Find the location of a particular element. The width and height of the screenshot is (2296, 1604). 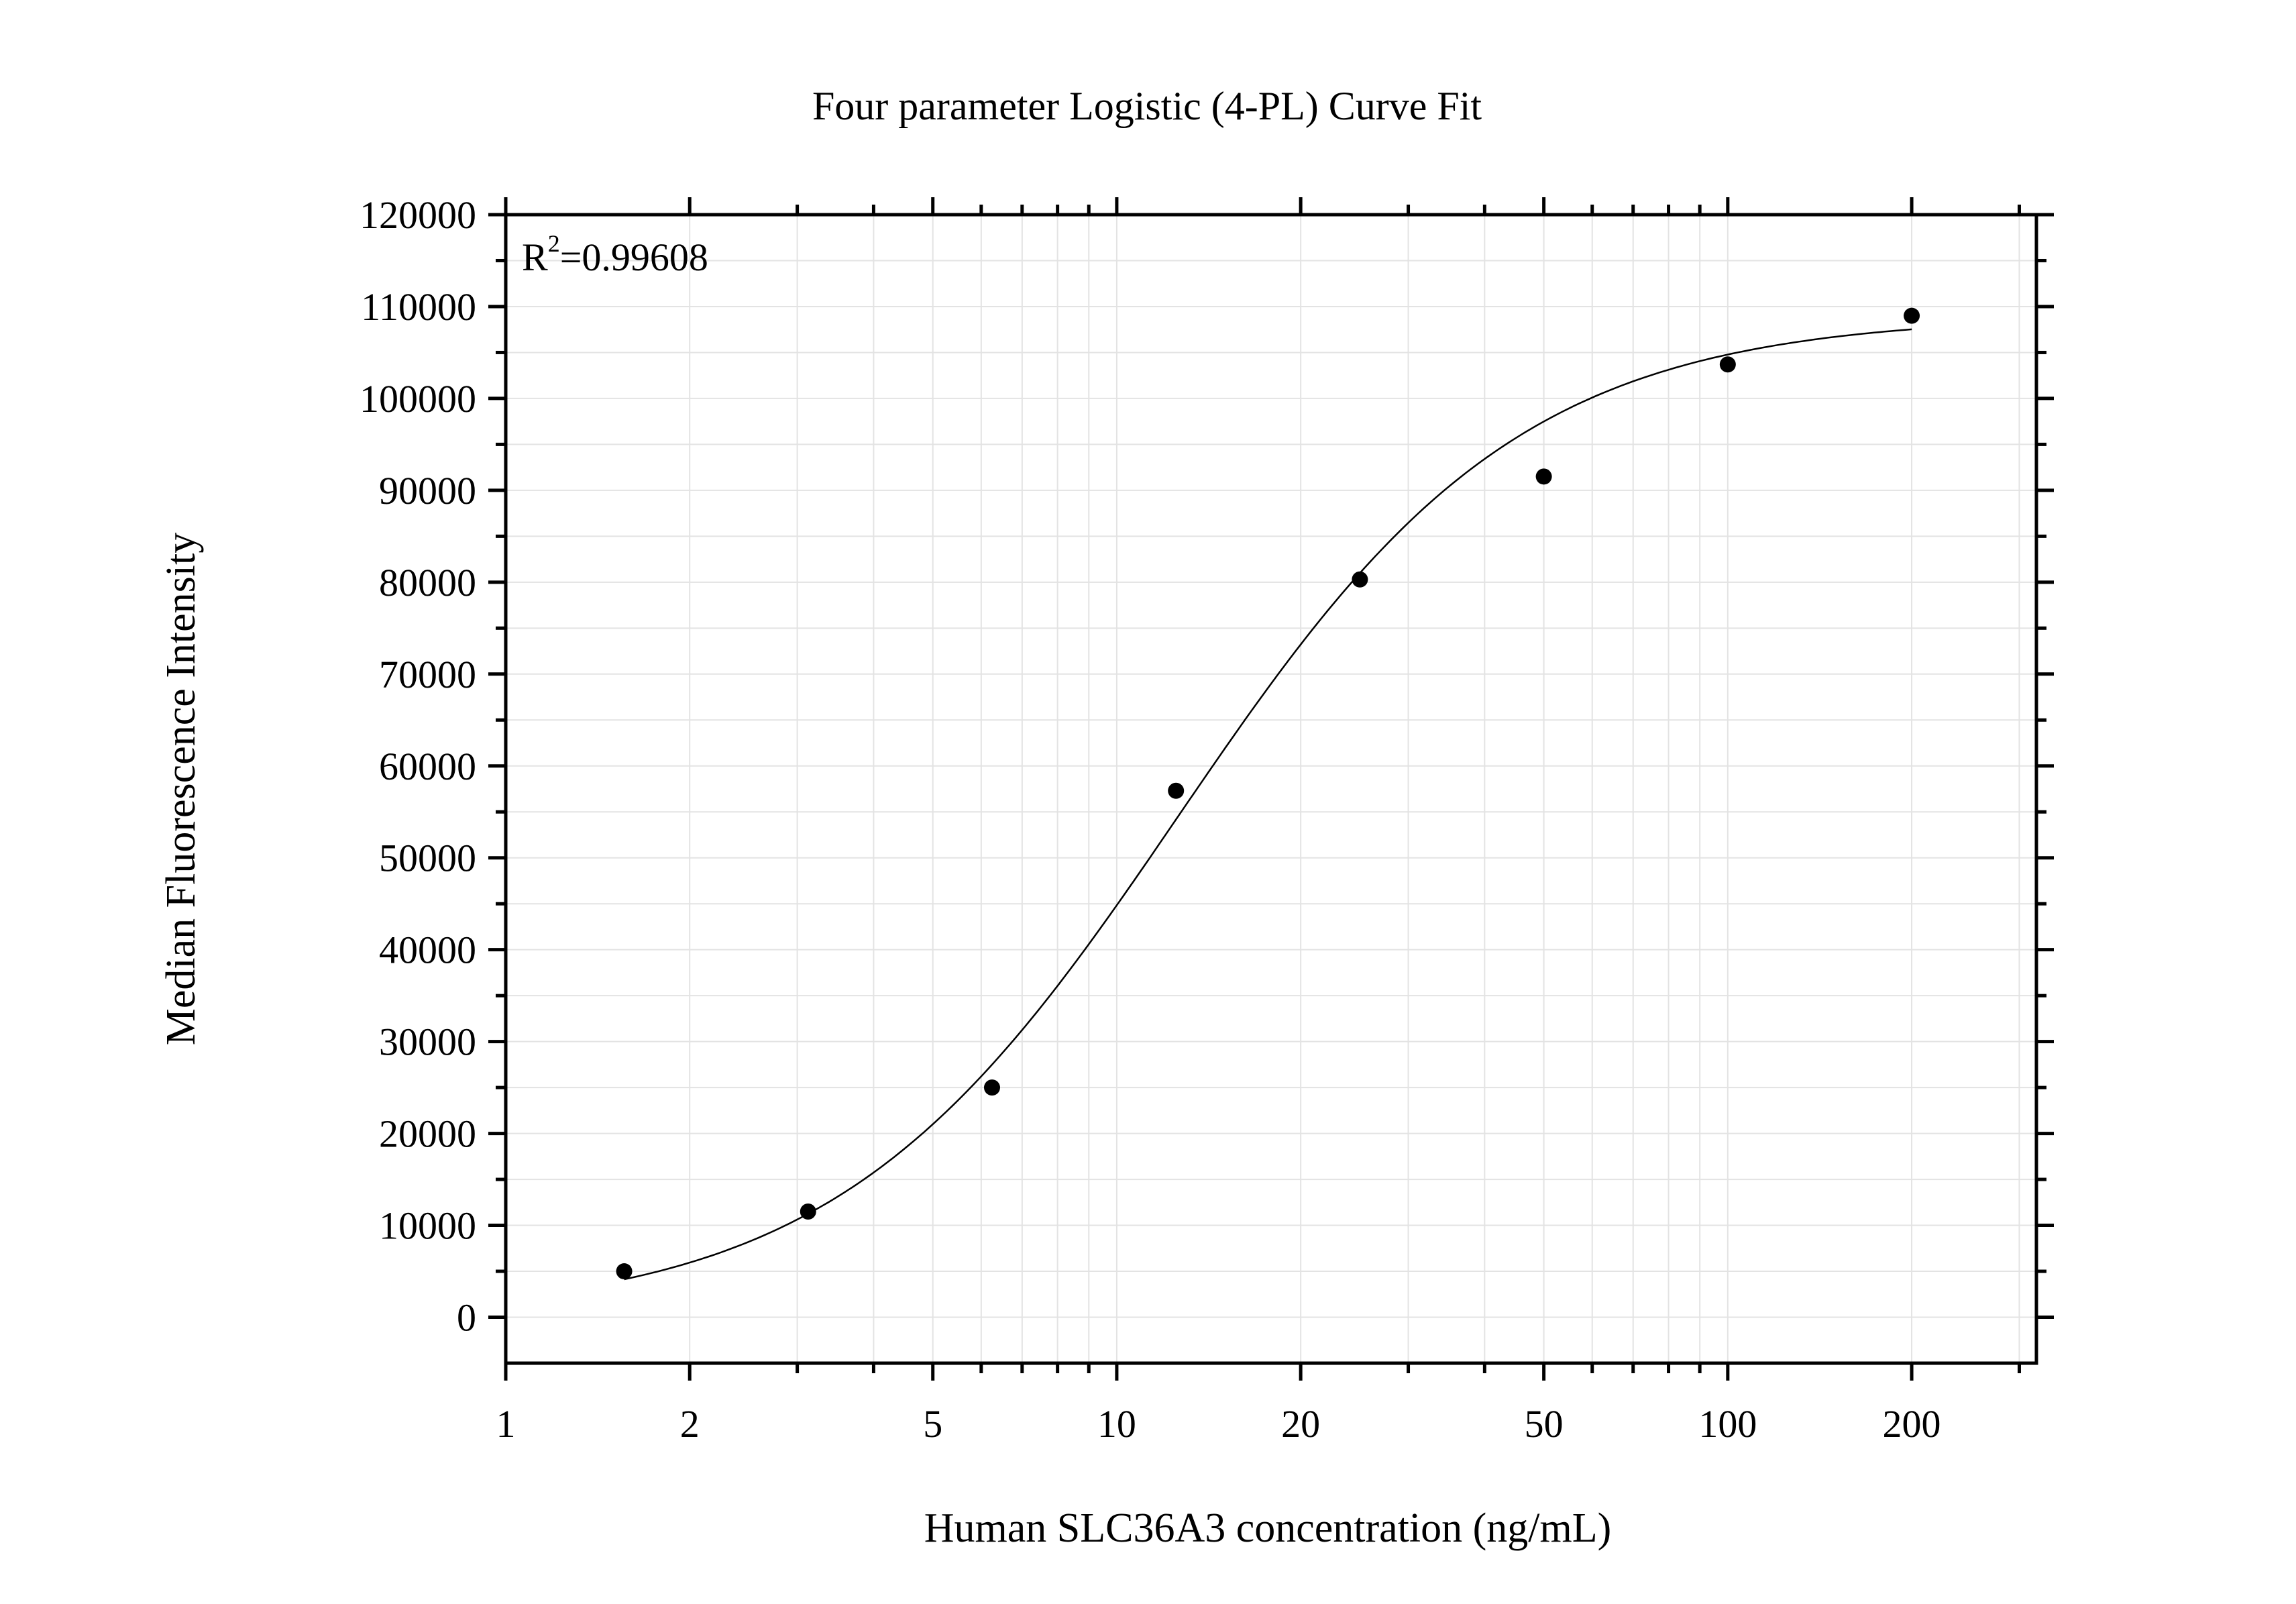

x-tick-label: 10 is located at coordinates (1116, 1424).